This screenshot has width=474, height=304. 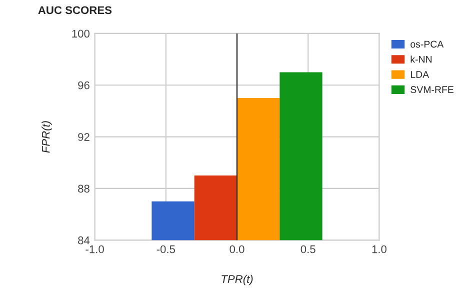 I want to click on x-tick-label: -1.0, so click(x=95, y=249).